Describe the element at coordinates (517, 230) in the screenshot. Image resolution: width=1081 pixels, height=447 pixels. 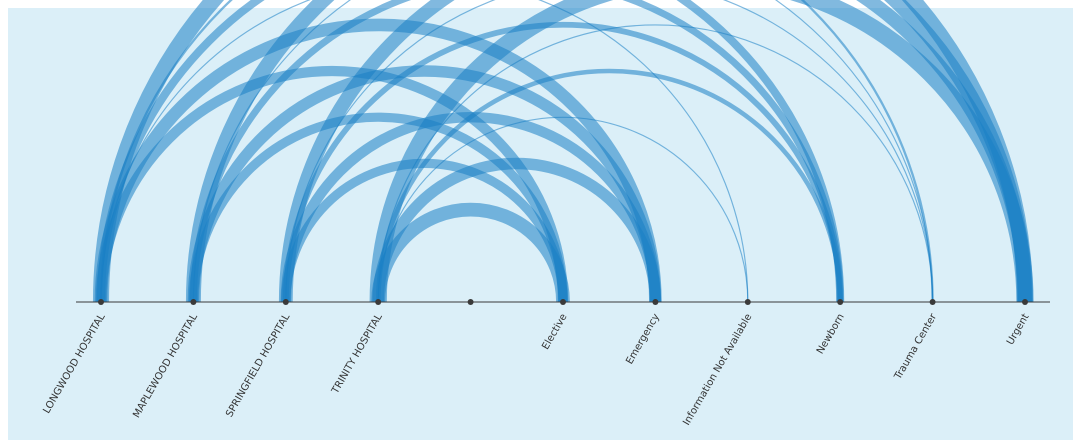
I see `arc-trinity-emergency` at that location.